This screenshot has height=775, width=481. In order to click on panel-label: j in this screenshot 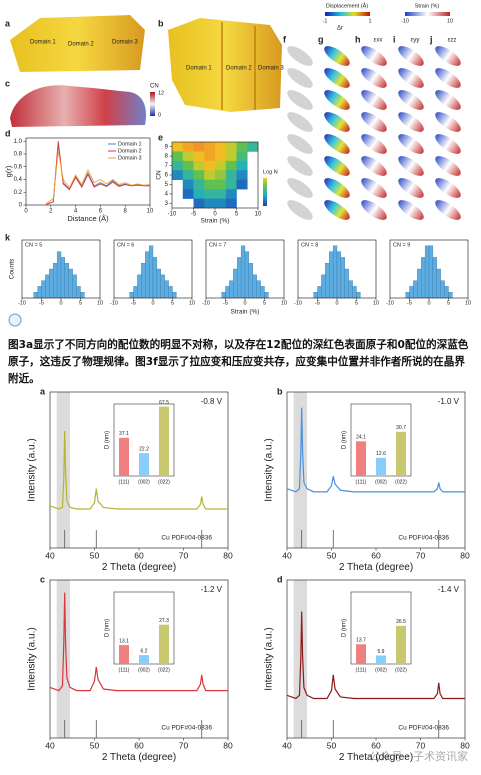, I will do `click(431, 39)`.